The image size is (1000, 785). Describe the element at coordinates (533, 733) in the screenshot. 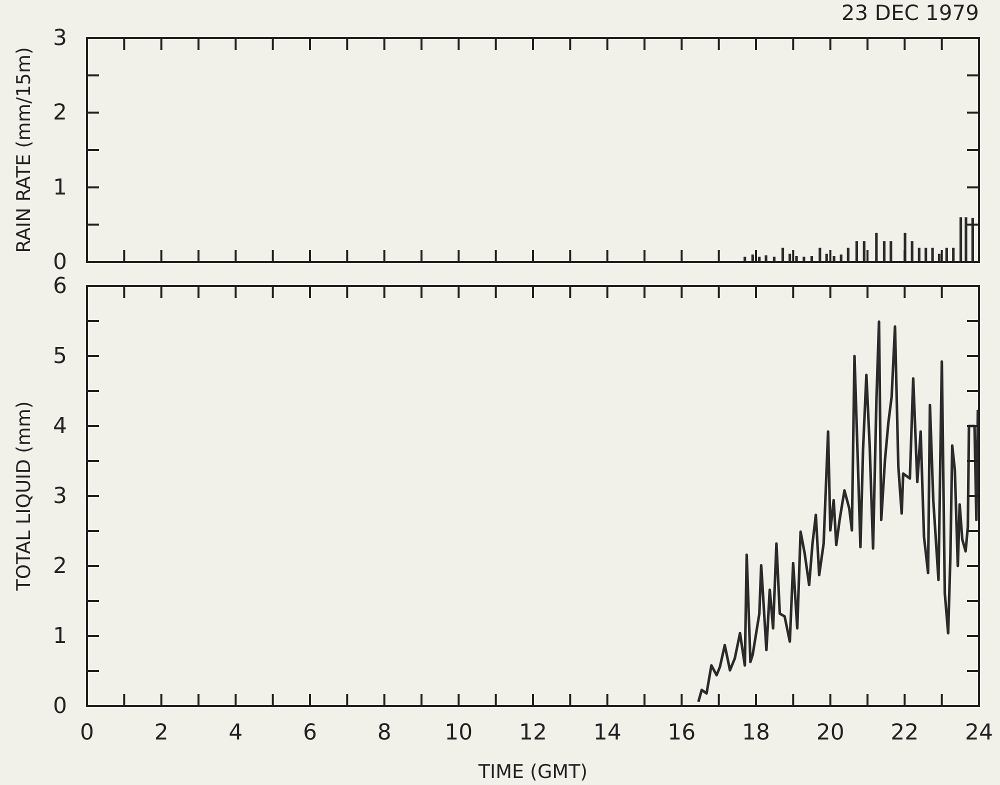

I see `x-tick-label: 12` at that location.